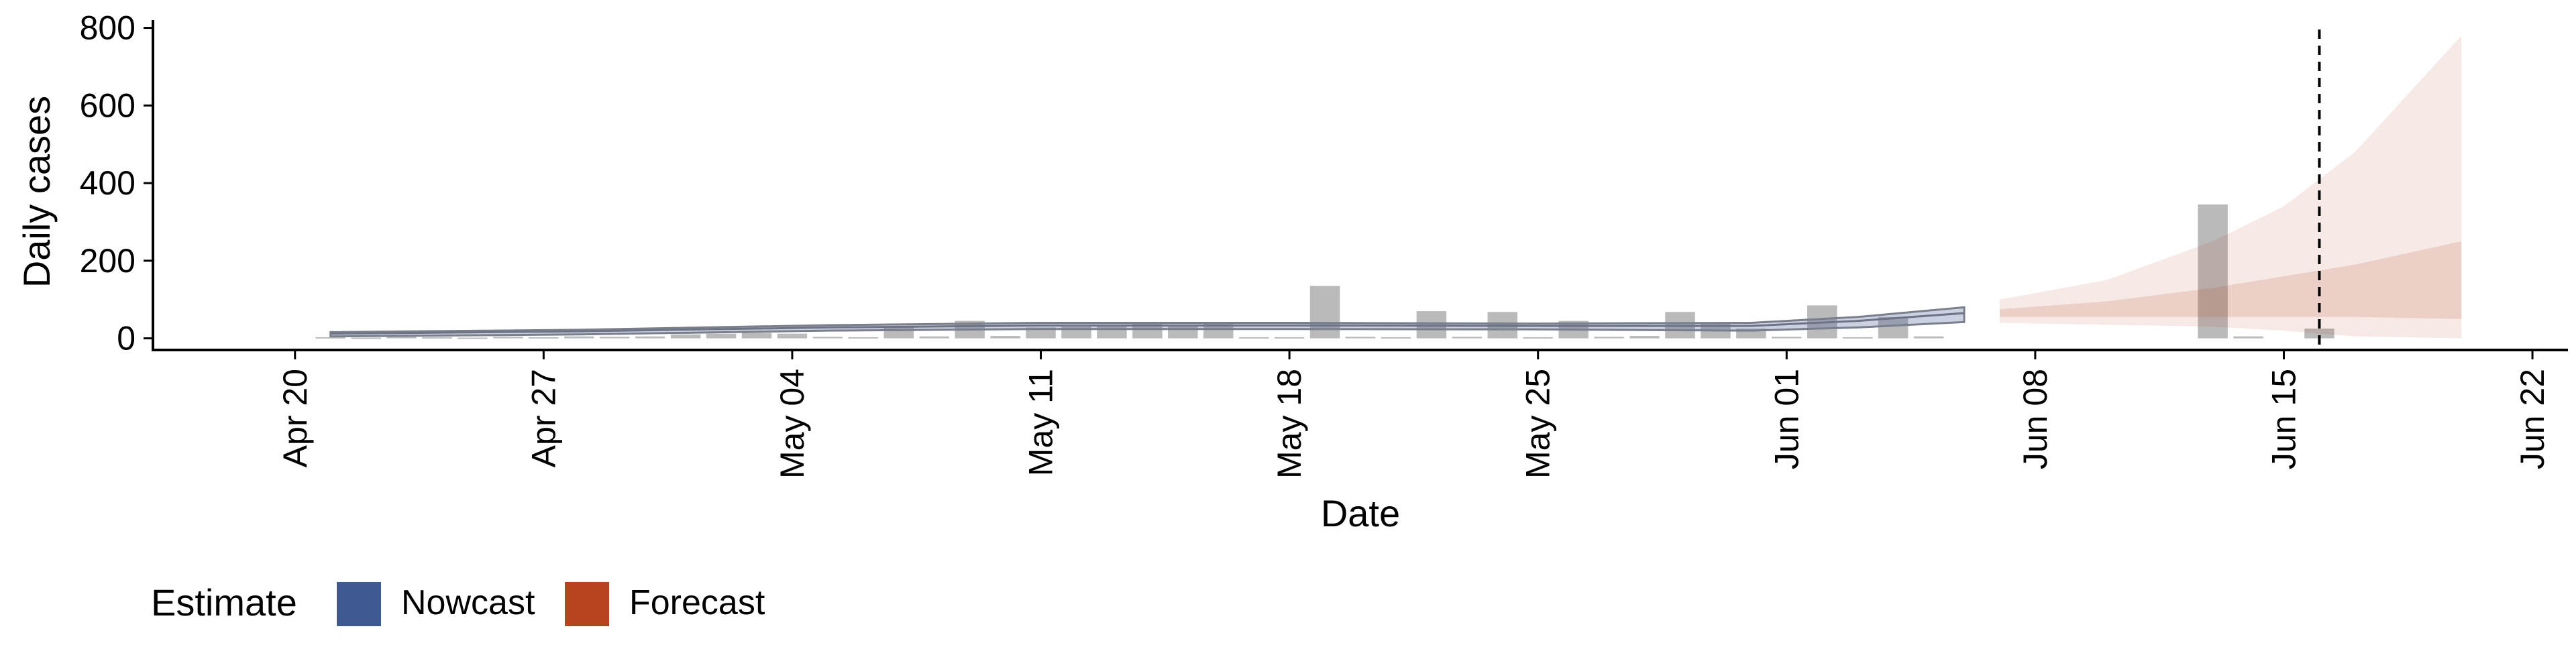  What do you see at coordinates (1289, 424) in the screenshot?
I see `x-tick-label: May 18` at bounding box center [1289, 424].